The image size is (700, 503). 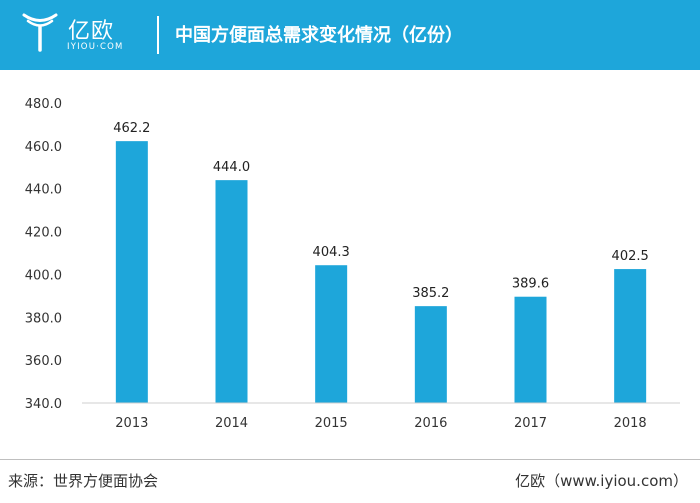 What do you see at coordinates (331, 423) in the screenshot?
I see `x-tick-label: 2015` at bounding box center [331, 423].